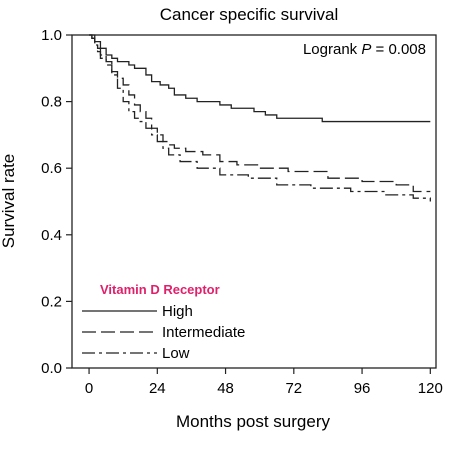 Image resolution: width=456 pixels, height=453 pixels. Describe the element at coordinates (89, 388) in the screenshot. I see `x-tick-label: 0` at that location.